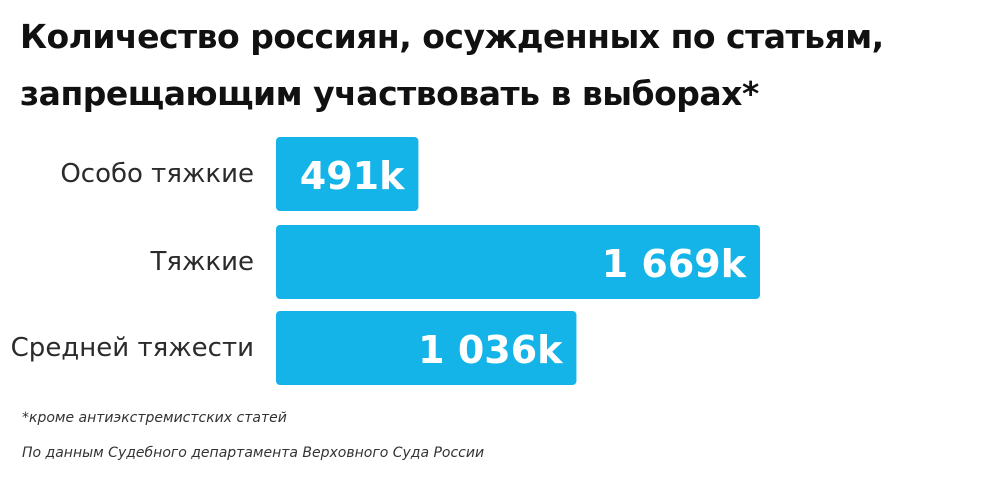 Image resolution: width=1000 pixels, height=489 pixels. What do you see at coordinates (201, 262) in the screenshot?
I see `category-label: Тяжкие` at bounding box center [201, 262].